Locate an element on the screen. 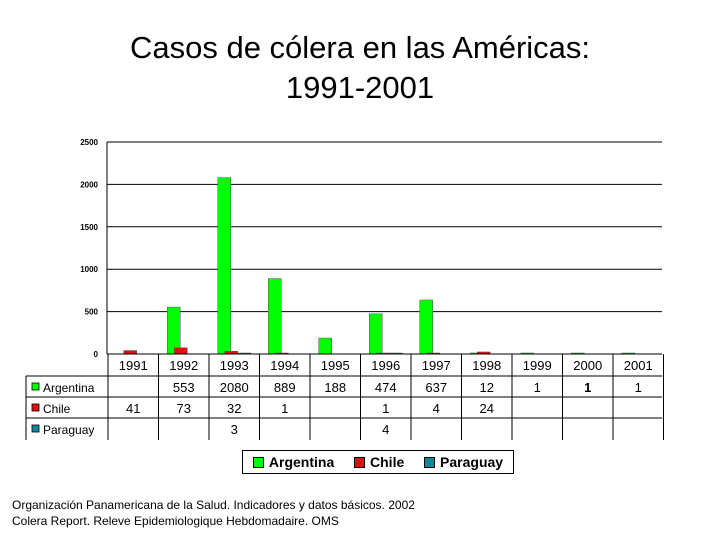 The width and height of the screenshot is (720, 540). data-label: 188 is located at coordinates (335, 387).